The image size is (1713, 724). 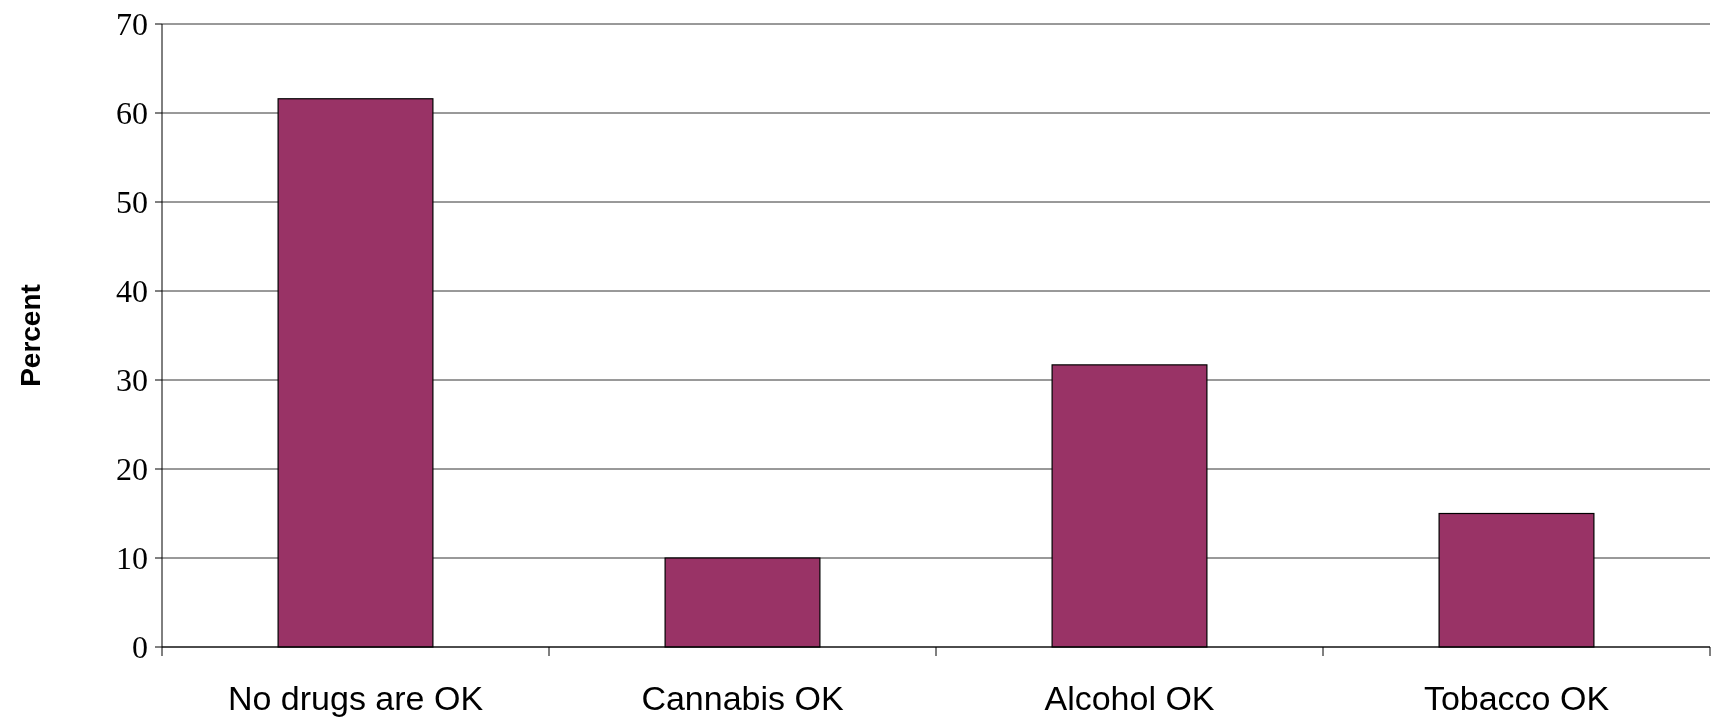 I want to click on y-tick-label: 0, so click(x=140, y=647).